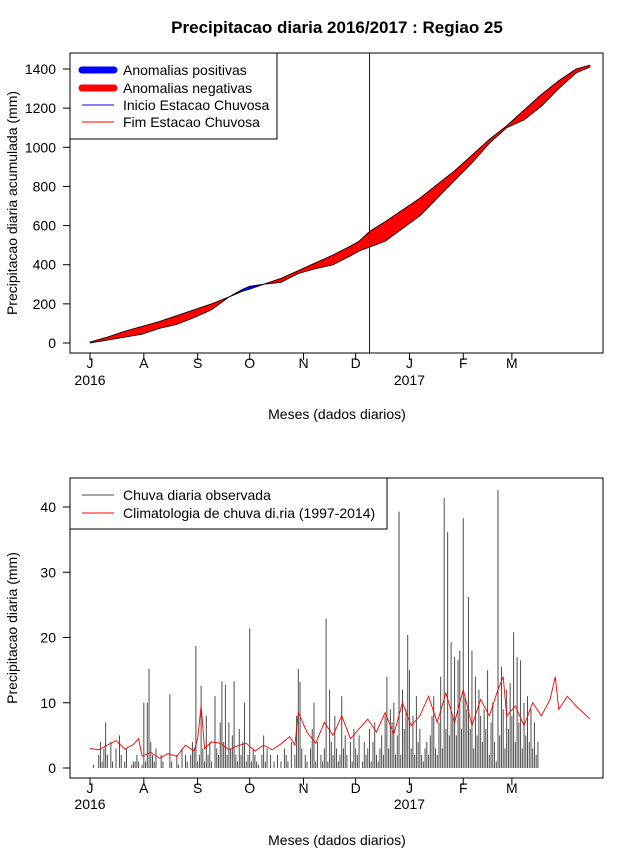  I want to click on bottom-year-label-0: 2016, so click(89, 804).